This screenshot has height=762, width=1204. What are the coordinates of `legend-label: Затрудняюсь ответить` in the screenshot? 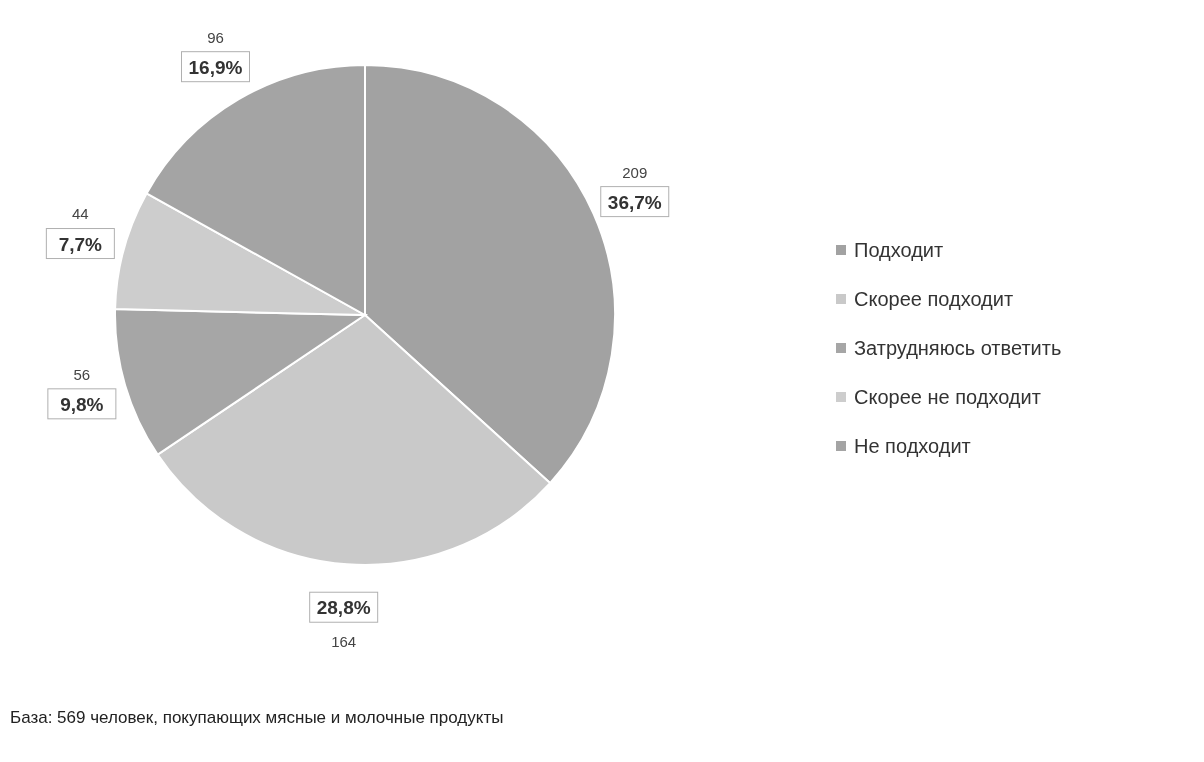 It's located at (958, 348).